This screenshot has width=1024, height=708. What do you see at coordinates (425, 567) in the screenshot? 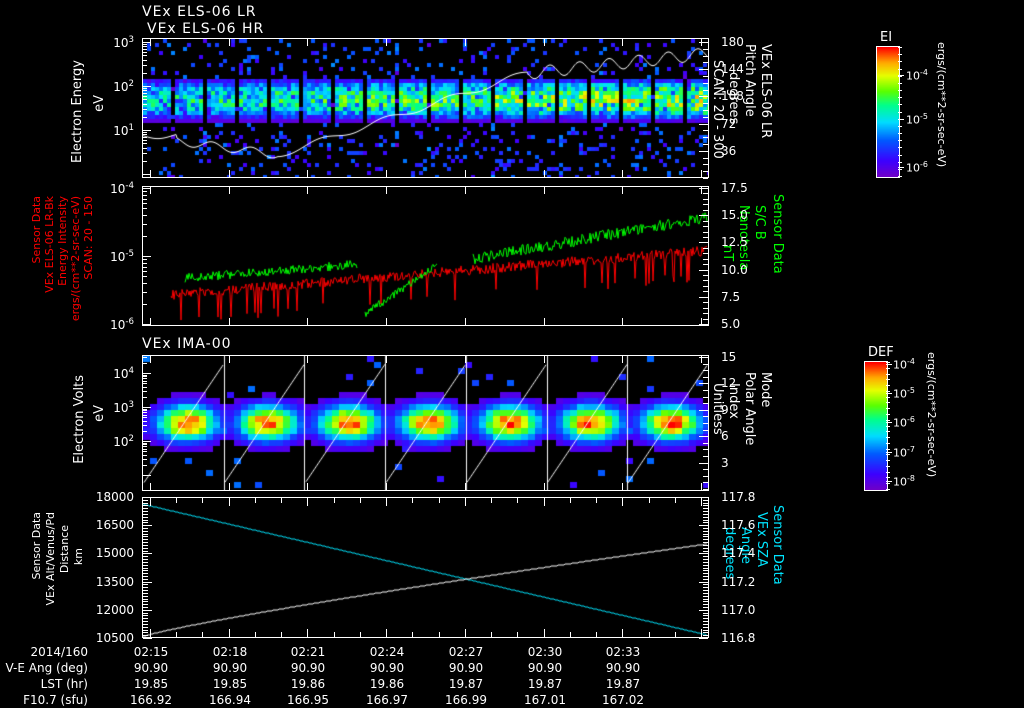
I see `panel4-plot-area` at bounding box center [425, 567].